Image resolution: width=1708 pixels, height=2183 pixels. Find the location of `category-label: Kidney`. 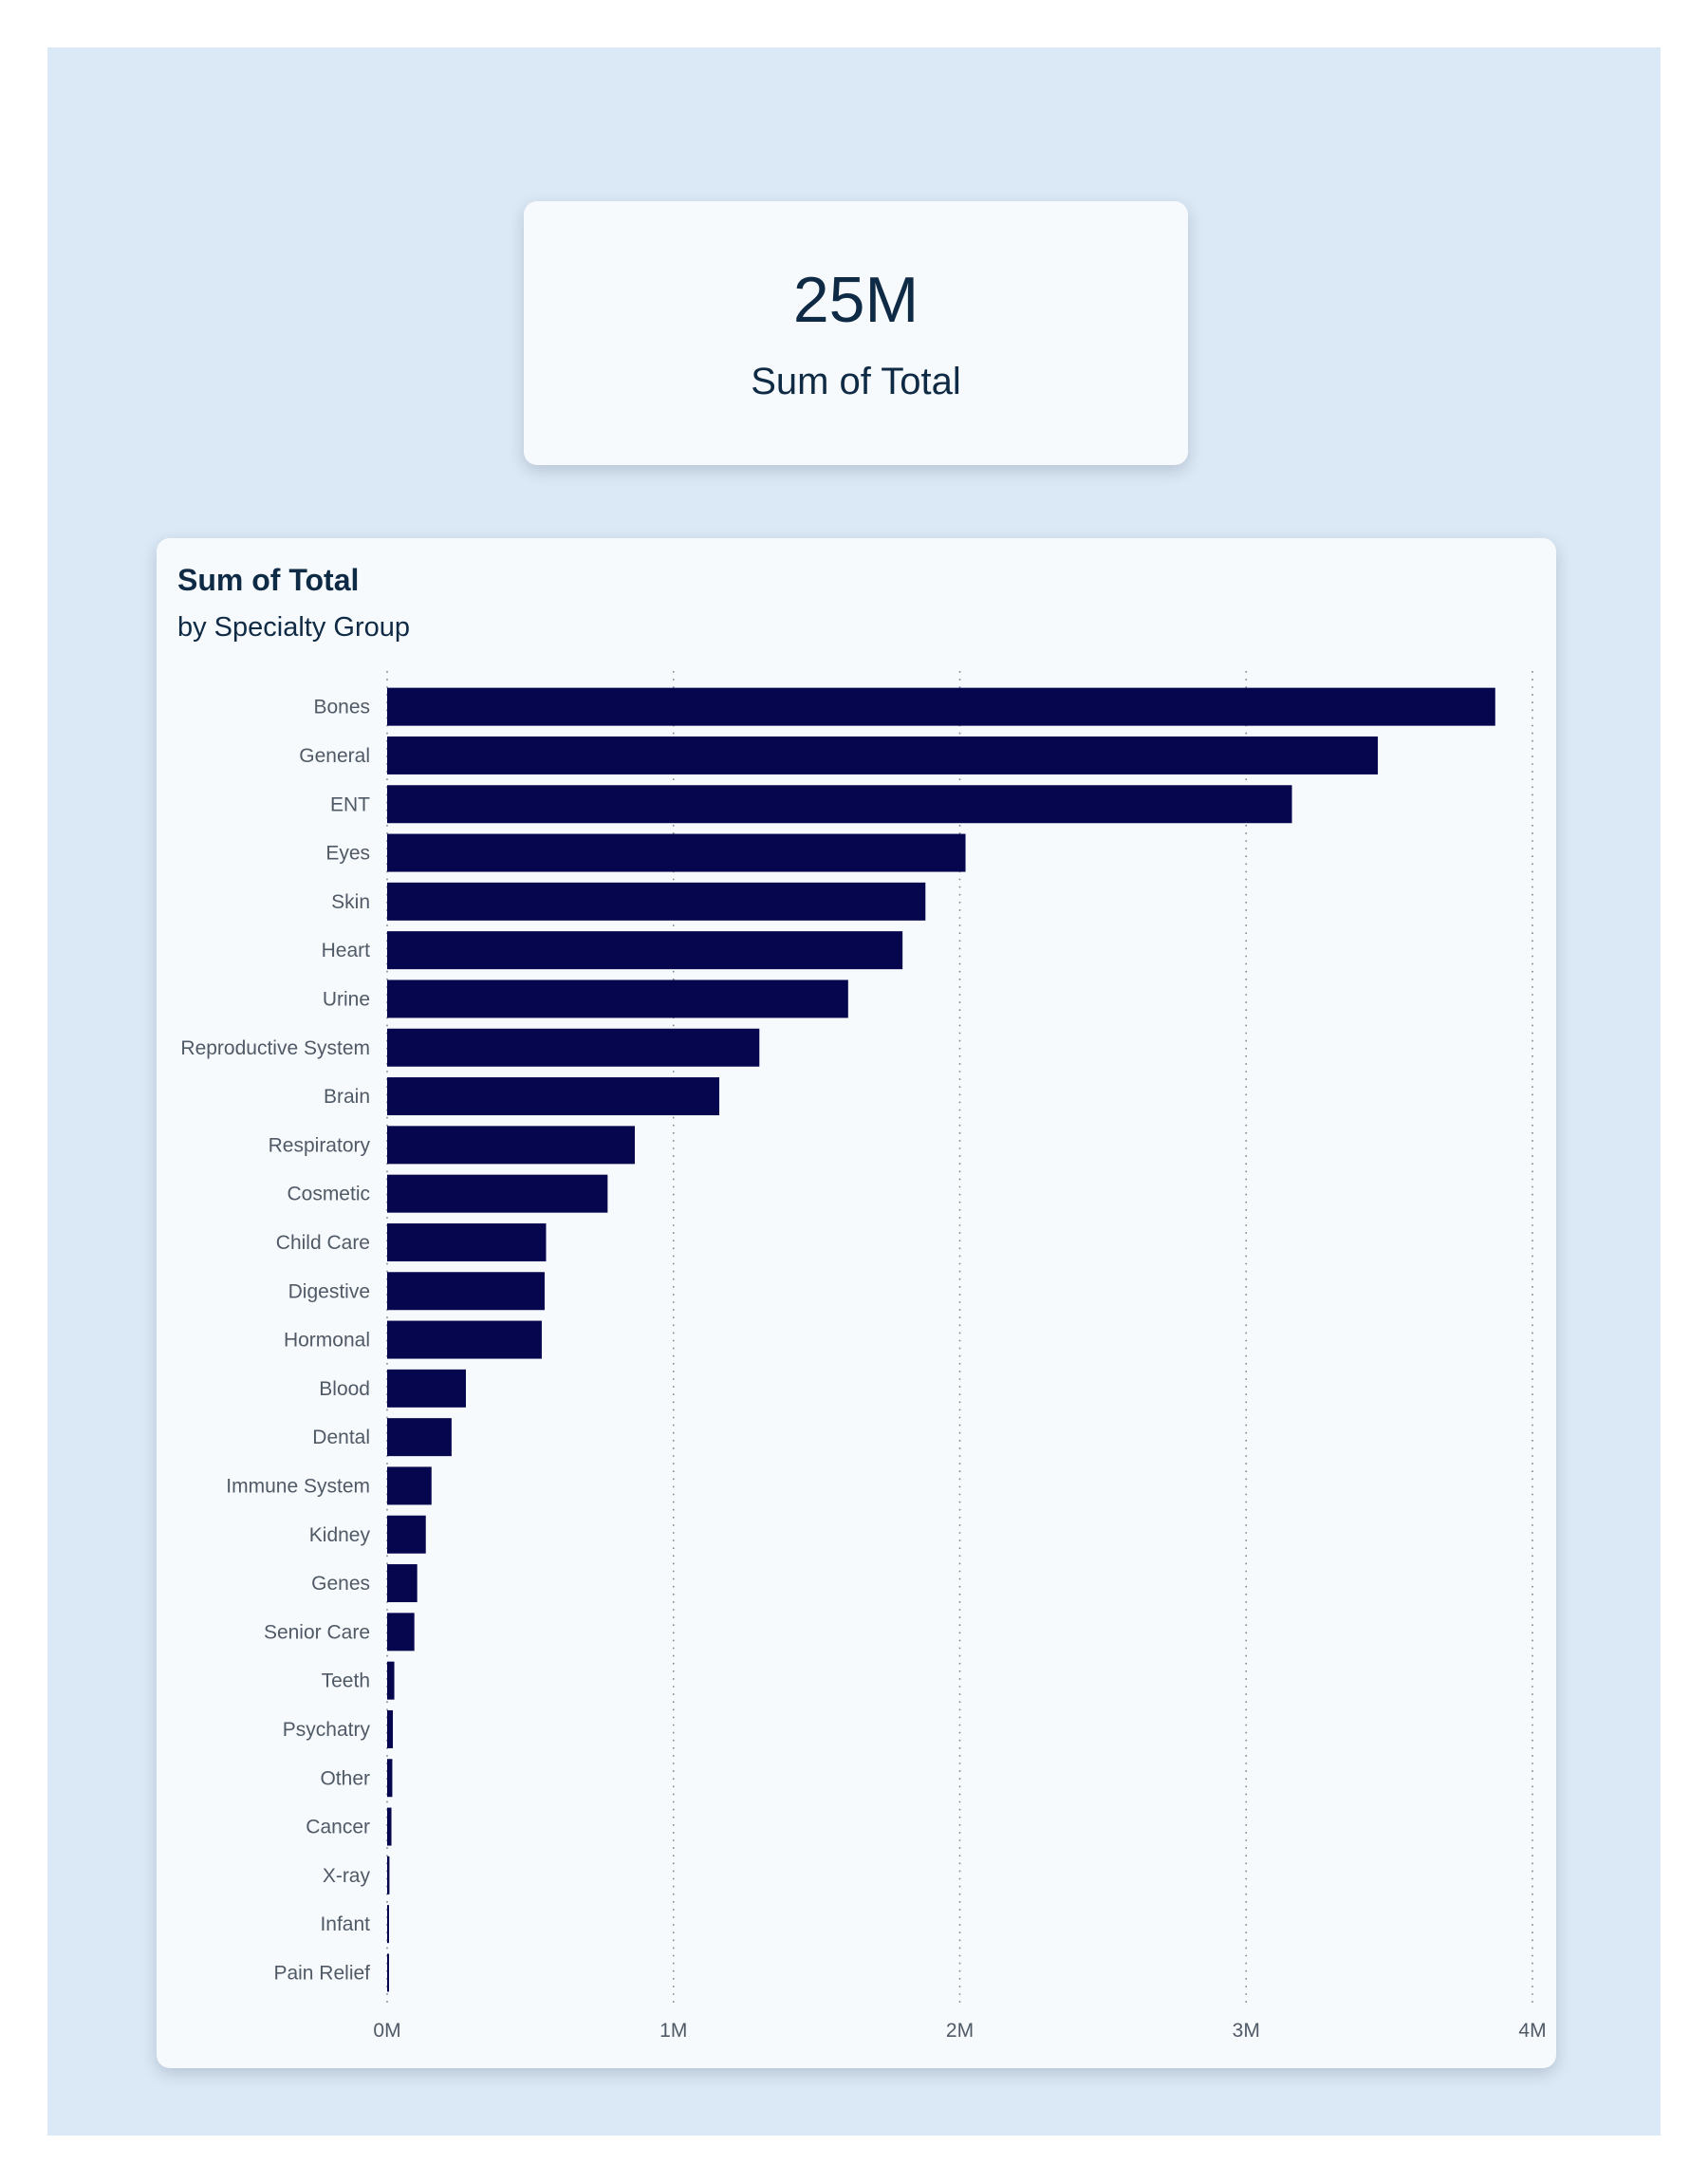

category-label: Kidney is located at coordinates (340, 1535).